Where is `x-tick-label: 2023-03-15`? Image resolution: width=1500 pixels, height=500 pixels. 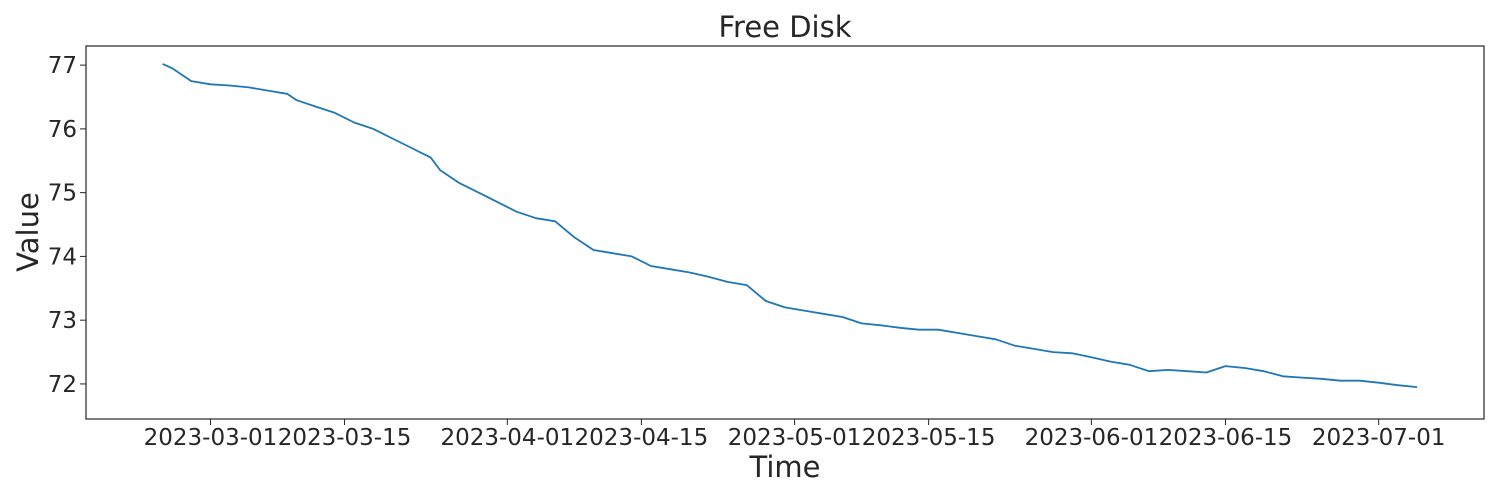
x-tick-label: 2023-03-15 is located at coordinates (345, 438).